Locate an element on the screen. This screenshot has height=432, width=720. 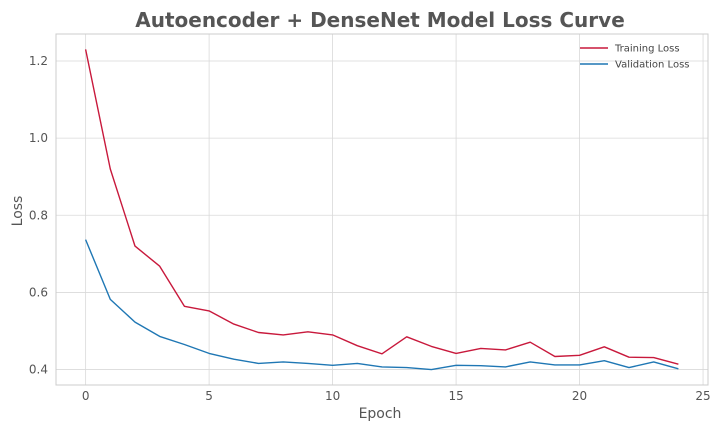
x-axis-label: Epoch is located at coordinates (380, 414).